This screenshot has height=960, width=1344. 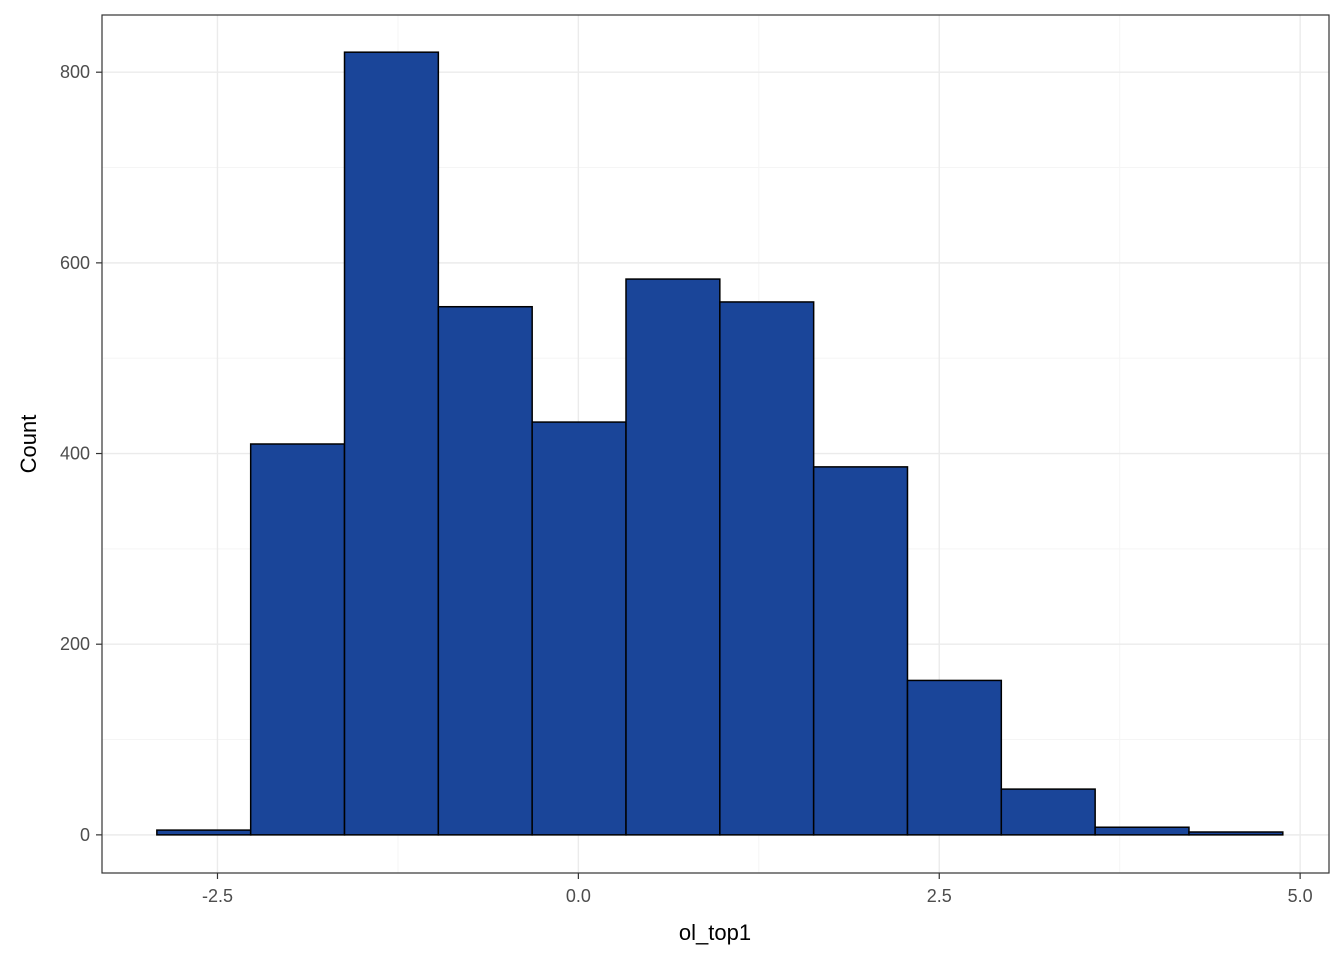 What do you see at coordinates (939, 896) in the screenshot?
I see `x-tick-label: 2.5` at bounding box center [939, 896].